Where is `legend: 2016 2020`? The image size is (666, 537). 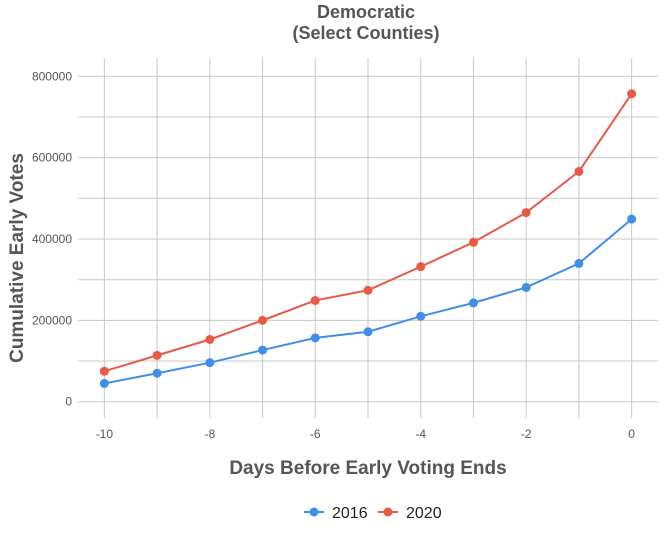 legend: 2016 2020 is located at coordinates (373, 513).